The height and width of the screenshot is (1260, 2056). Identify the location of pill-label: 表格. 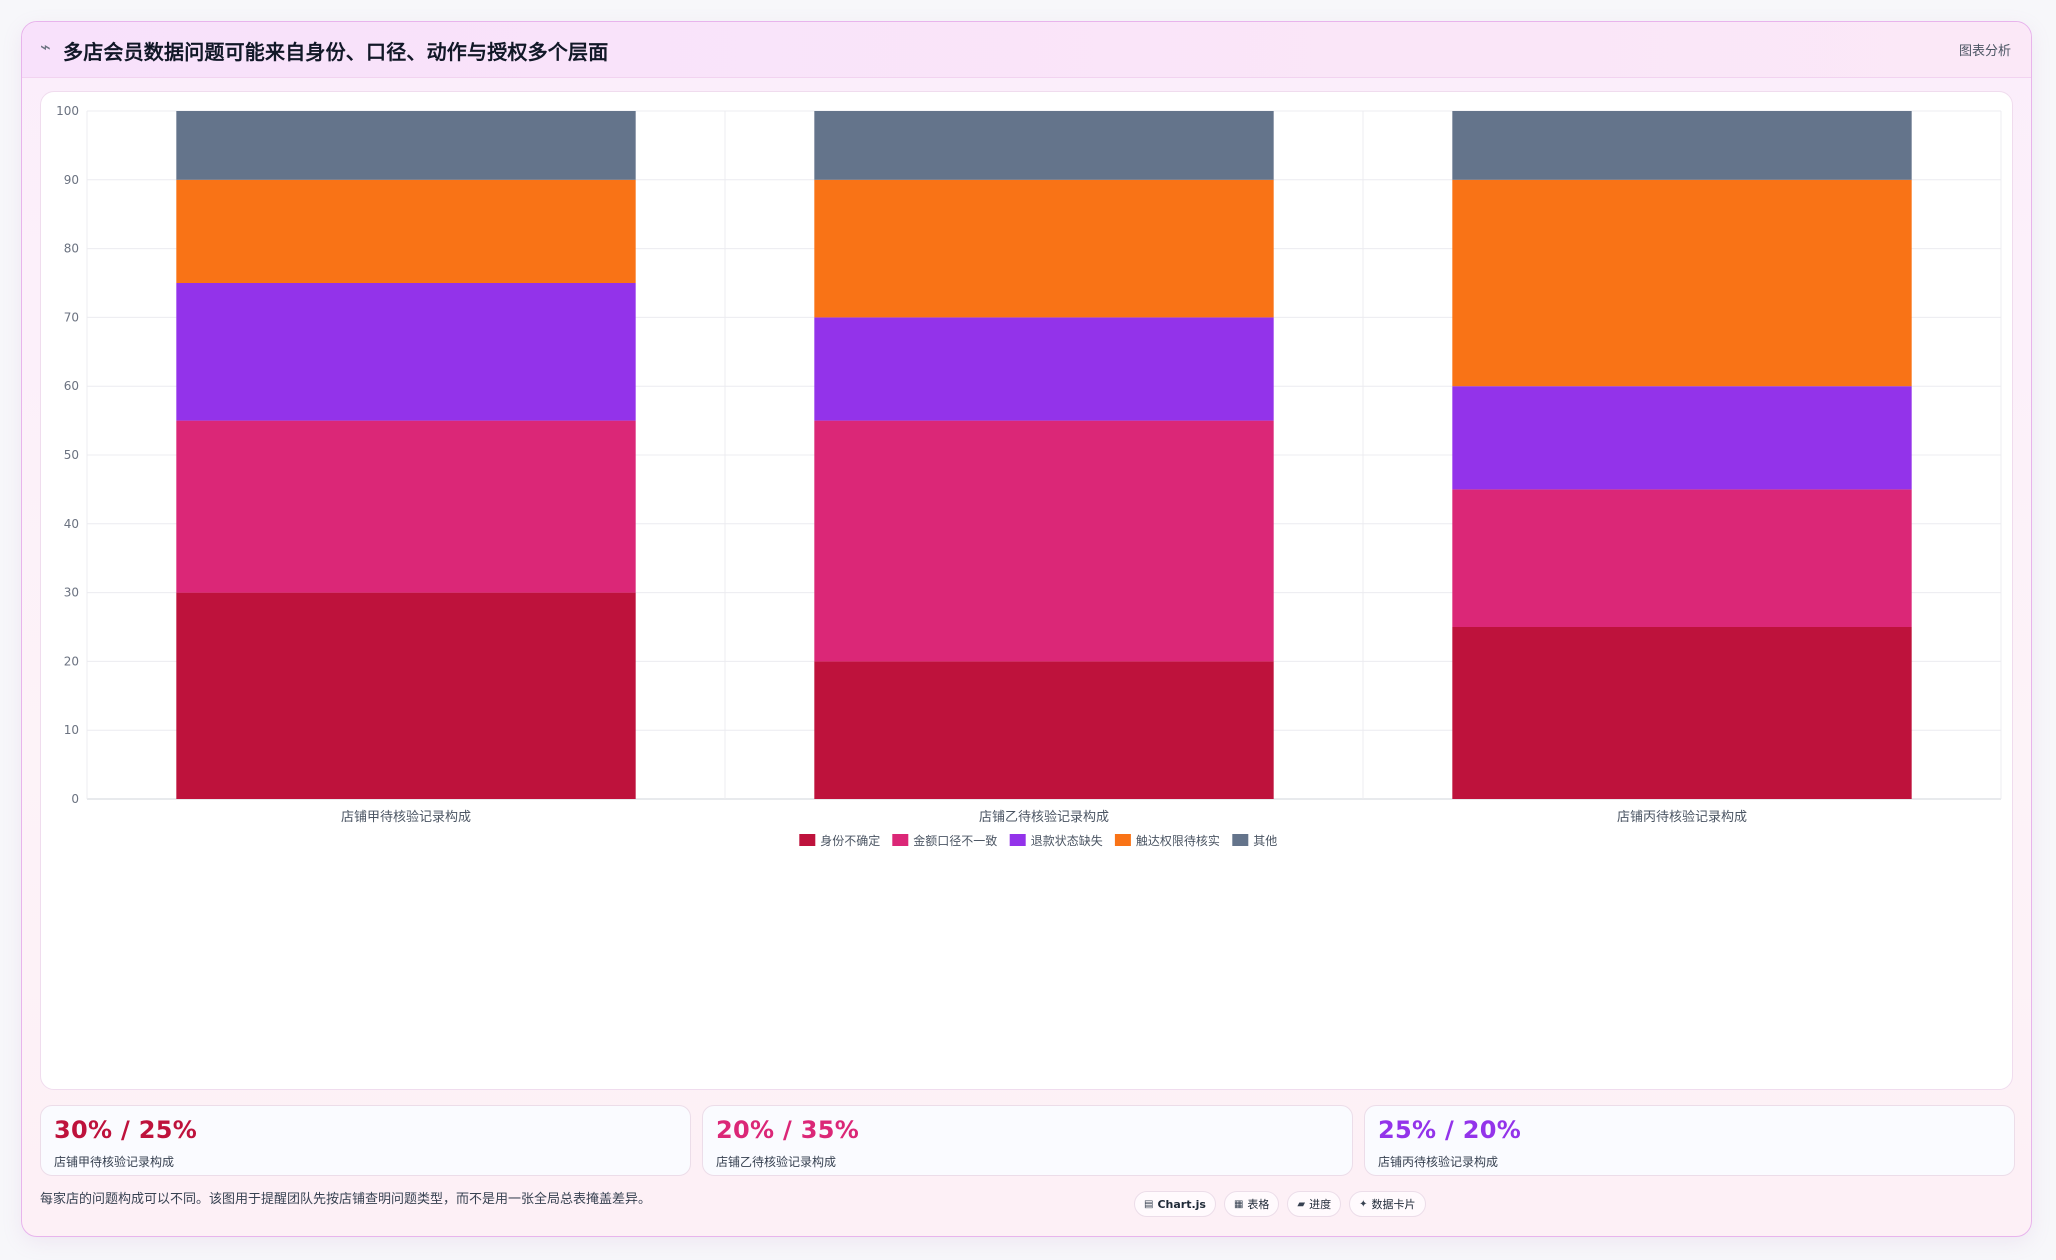
(1258, 1204).